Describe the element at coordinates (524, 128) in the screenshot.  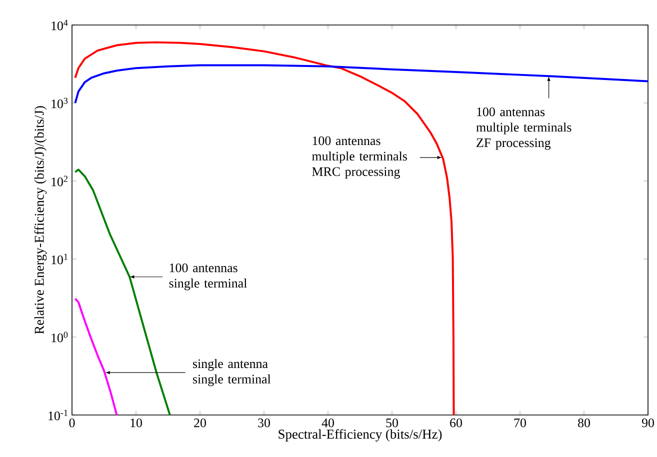
I see `annotation: 100 antennas multiple terminals ZF processing` at that location.